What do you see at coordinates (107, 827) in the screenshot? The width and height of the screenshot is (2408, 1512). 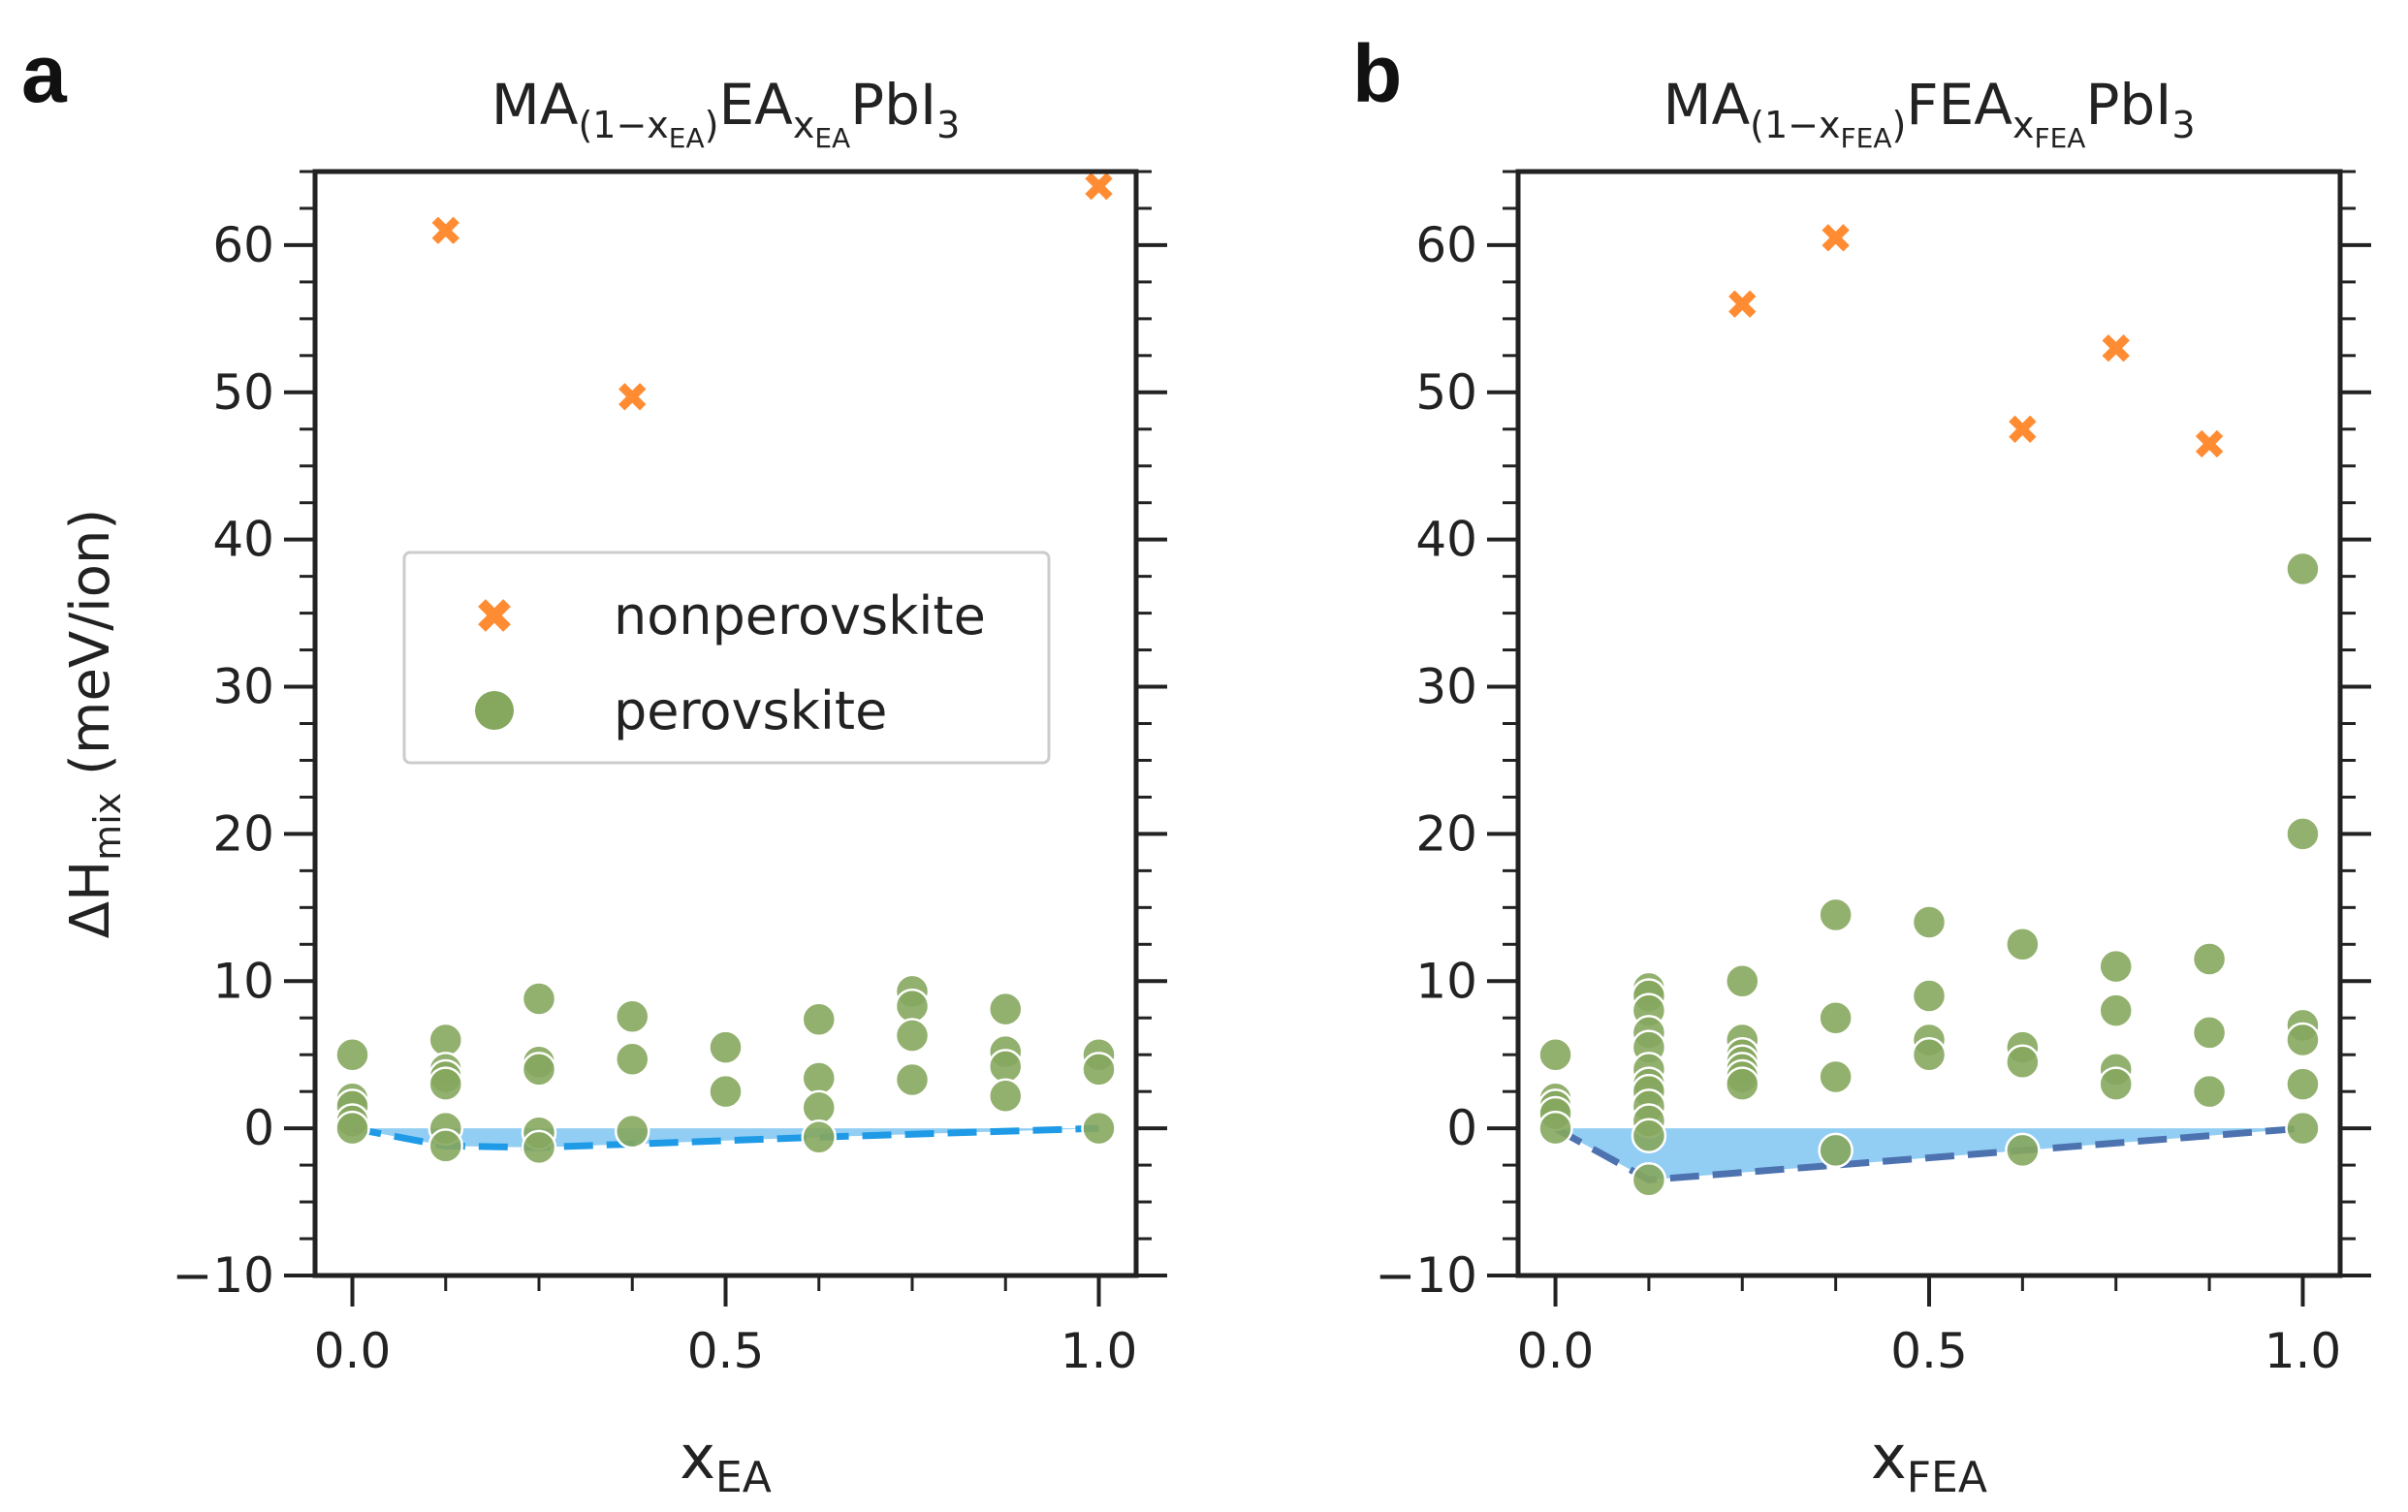 I see `y-label-sub: mix` at bounding box center [107, 827].